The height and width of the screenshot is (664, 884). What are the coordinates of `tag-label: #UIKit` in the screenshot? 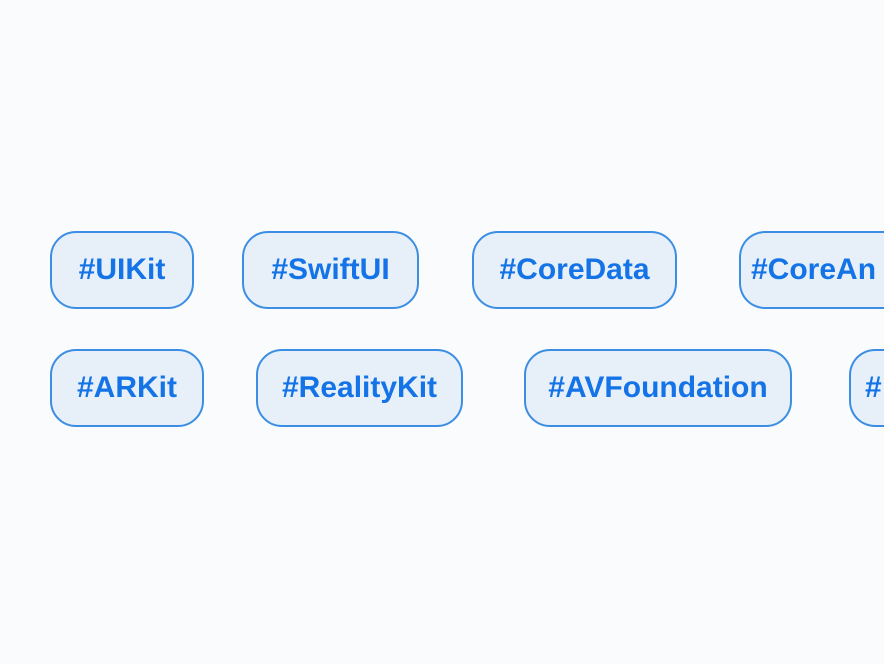 It's located at (122, 269).